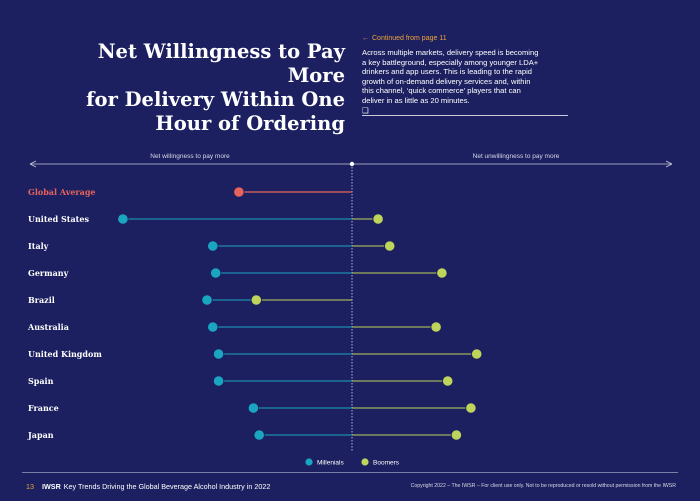  I want to click on category-label: Spain, so click(41, 381).